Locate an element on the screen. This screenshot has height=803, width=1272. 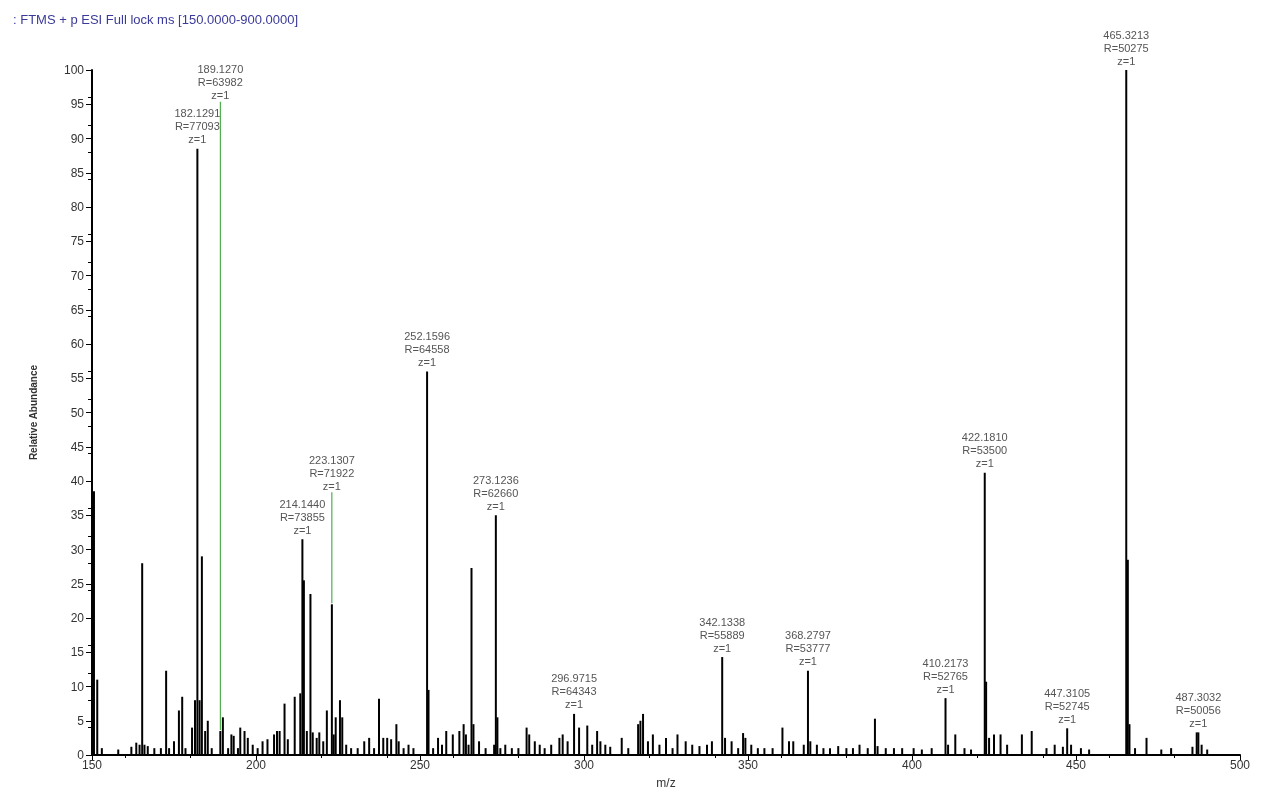
y-tick-label: 15 is located at coordinates (77, 652).